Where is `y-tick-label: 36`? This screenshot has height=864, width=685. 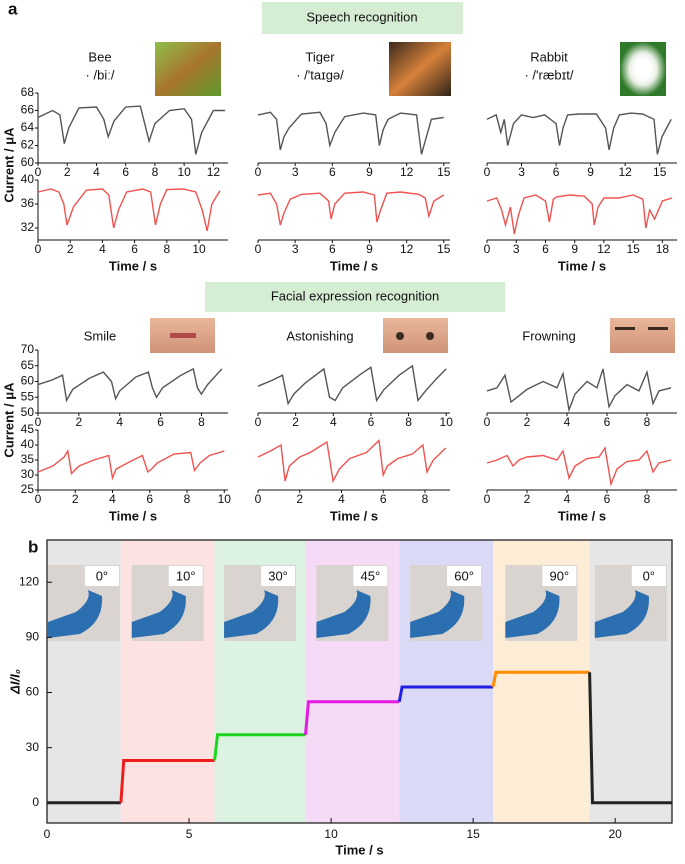
y-tick-label: 36 is located at coordinates (28, 203).